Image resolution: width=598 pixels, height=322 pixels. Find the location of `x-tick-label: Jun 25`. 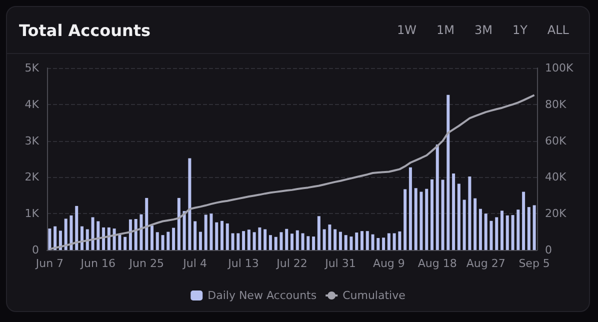

x-tick-label: Jun 25 is located at coordinates (146, 263).